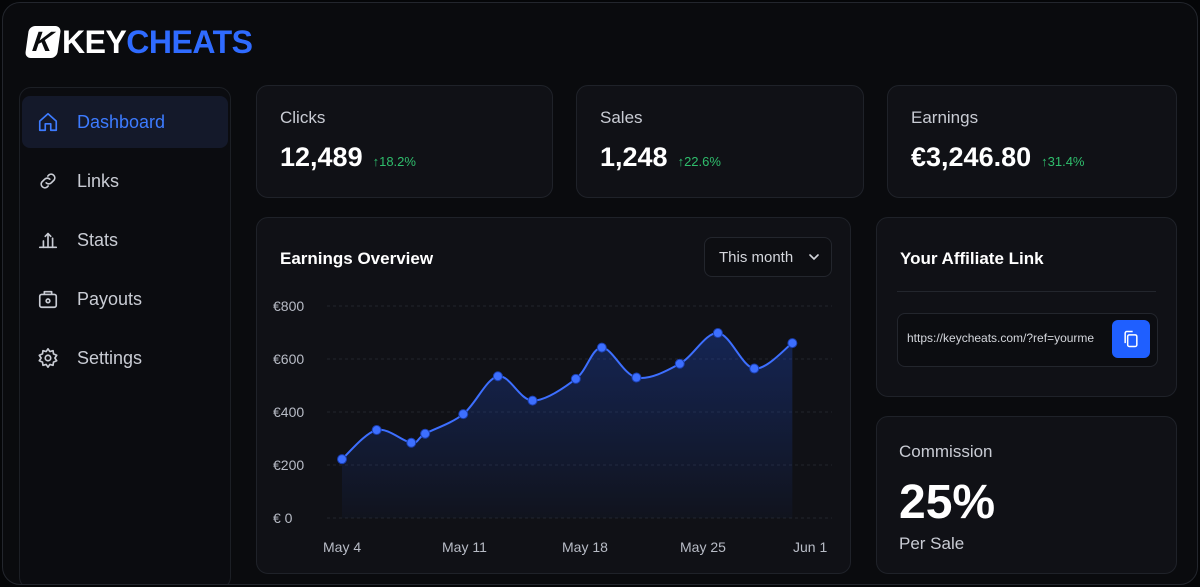 This screenshot has height=587, width=1200. I want to click on sidebar-item-dashboard: Dashboard, so click(125, 122).